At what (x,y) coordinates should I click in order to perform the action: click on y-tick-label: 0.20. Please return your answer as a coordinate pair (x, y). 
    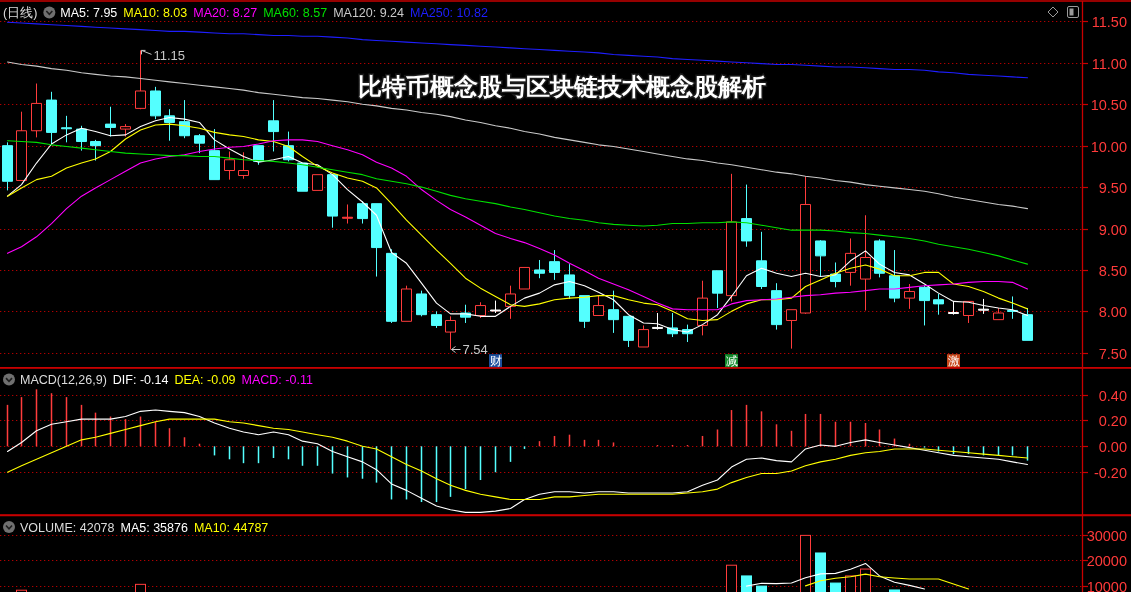
    Looking at the image, I should click on (1112, 420).